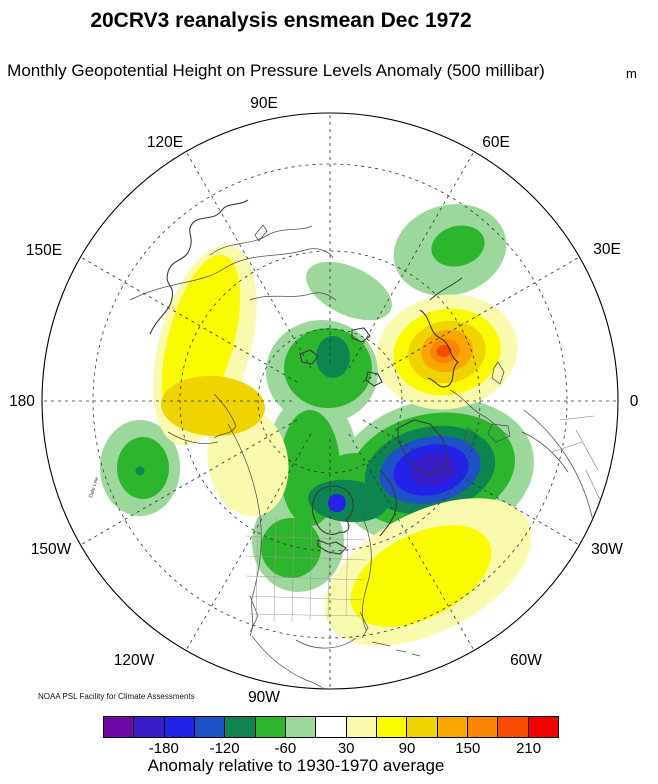  What do you see at coordinates (607, 249) in the screenshot?
I see `longitude-label-30E: 30E` at bounding box center [607, 249].